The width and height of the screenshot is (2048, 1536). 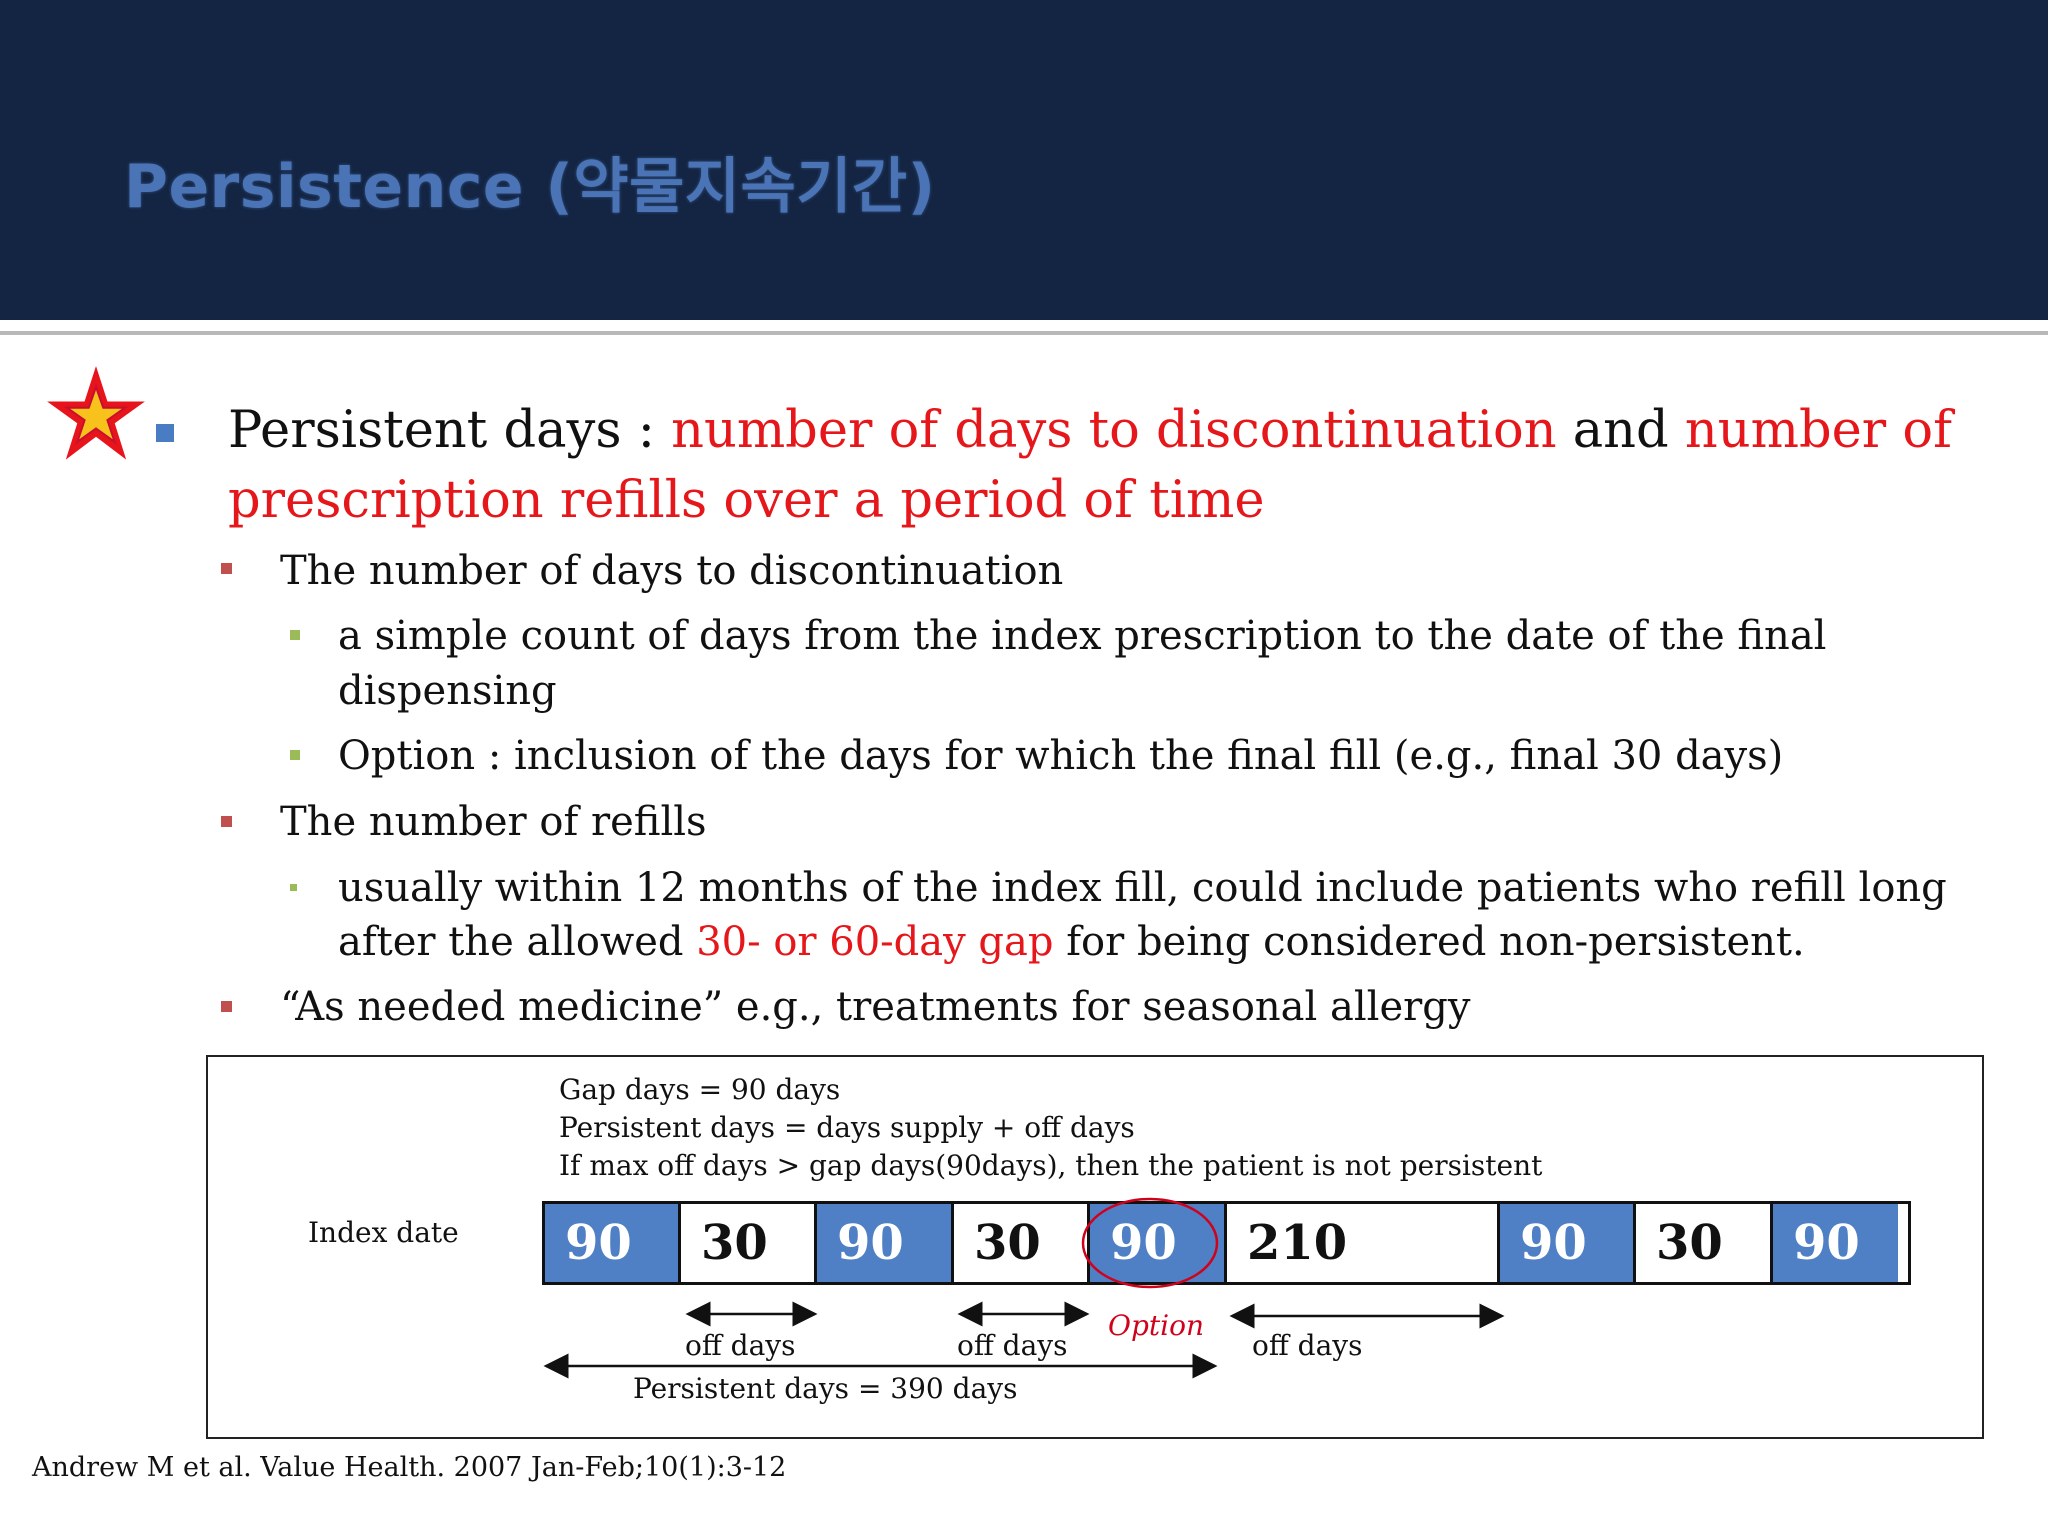 I want to click on header-divider, so click(x=1024, y=324).